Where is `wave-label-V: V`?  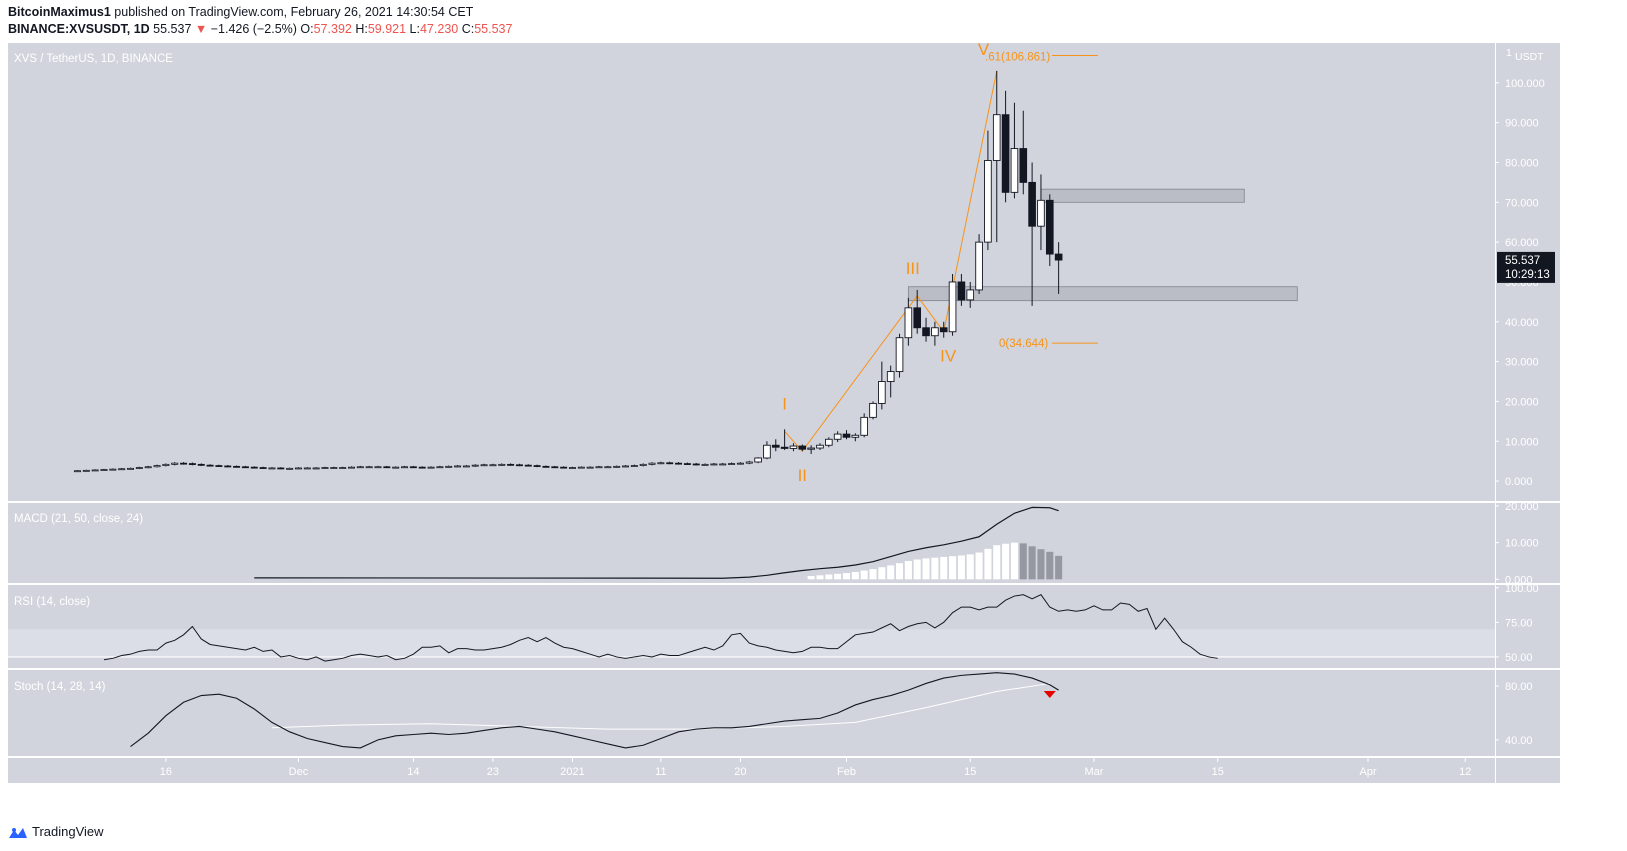 wave-label-V: V is located at coordinates (984, 49).